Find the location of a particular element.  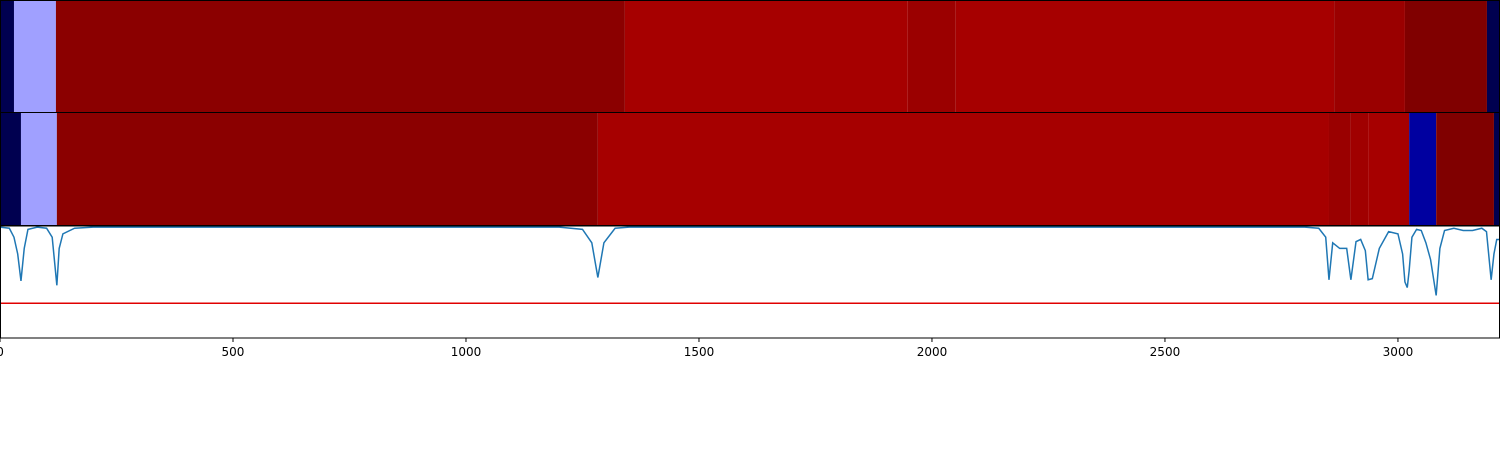

x-tick-label: 2500 is located at coordinates (1165, 352).